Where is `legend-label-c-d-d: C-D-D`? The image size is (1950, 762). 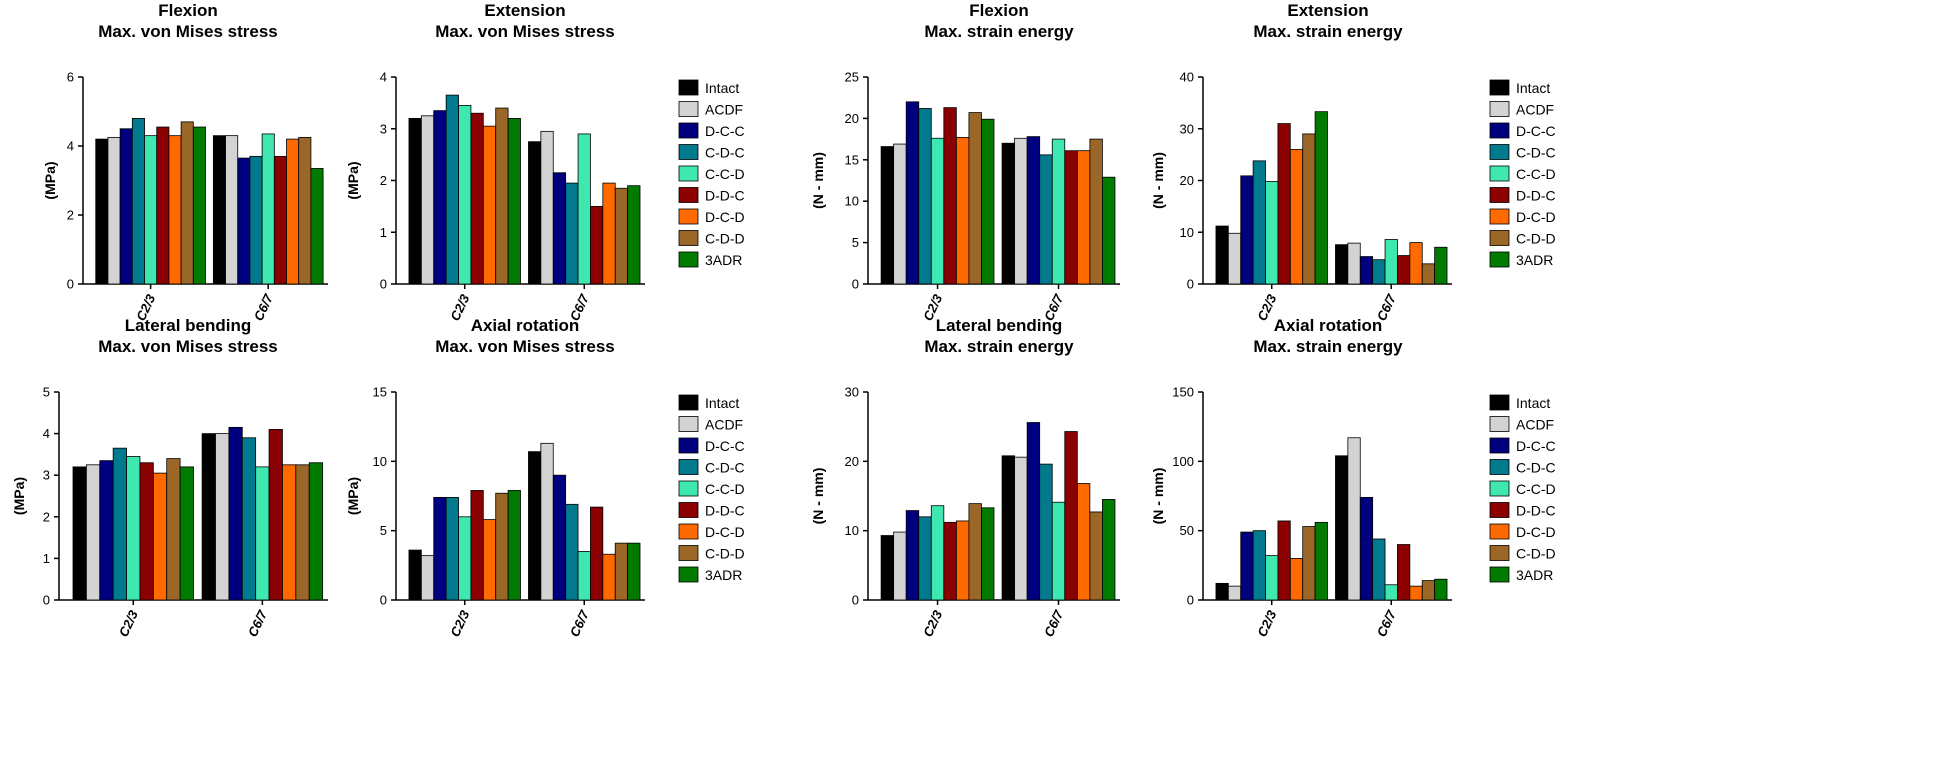
legend-label-c-d-d: C-D-D is located at coordinates (725, 554).